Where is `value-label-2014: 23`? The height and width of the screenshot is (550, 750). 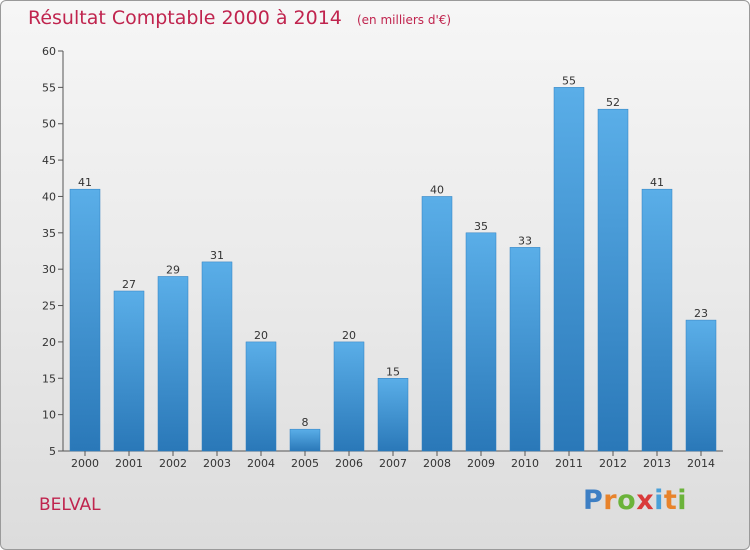
value-label-2014: 23 is located at coordinates (701, 313).